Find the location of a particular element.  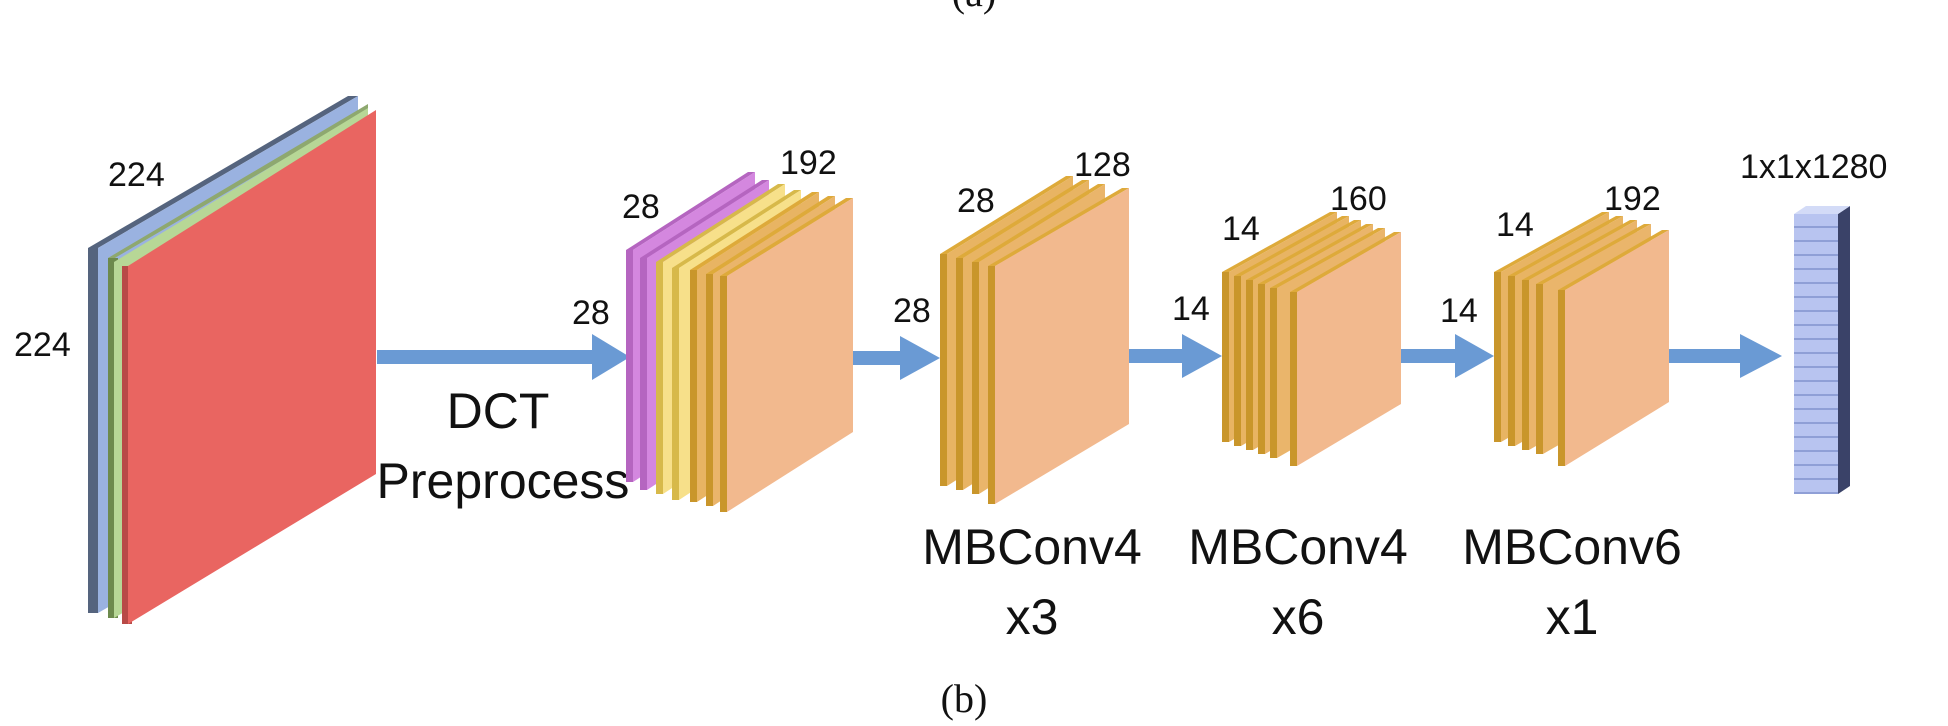

stage1-spatial-label: 28 is located at coordinates (912, 311).